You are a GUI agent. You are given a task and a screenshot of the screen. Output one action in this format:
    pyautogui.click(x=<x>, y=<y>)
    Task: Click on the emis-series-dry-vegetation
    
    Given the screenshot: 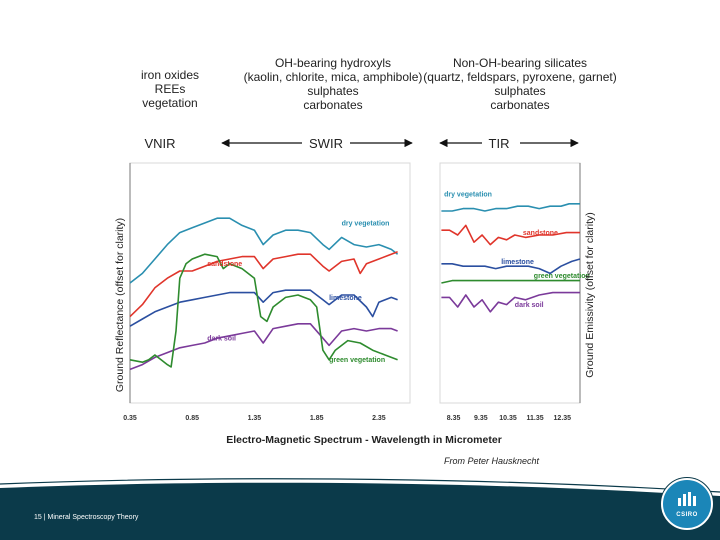 What is the action you would take?
    pyautogui.click(x=510, y=207)
    